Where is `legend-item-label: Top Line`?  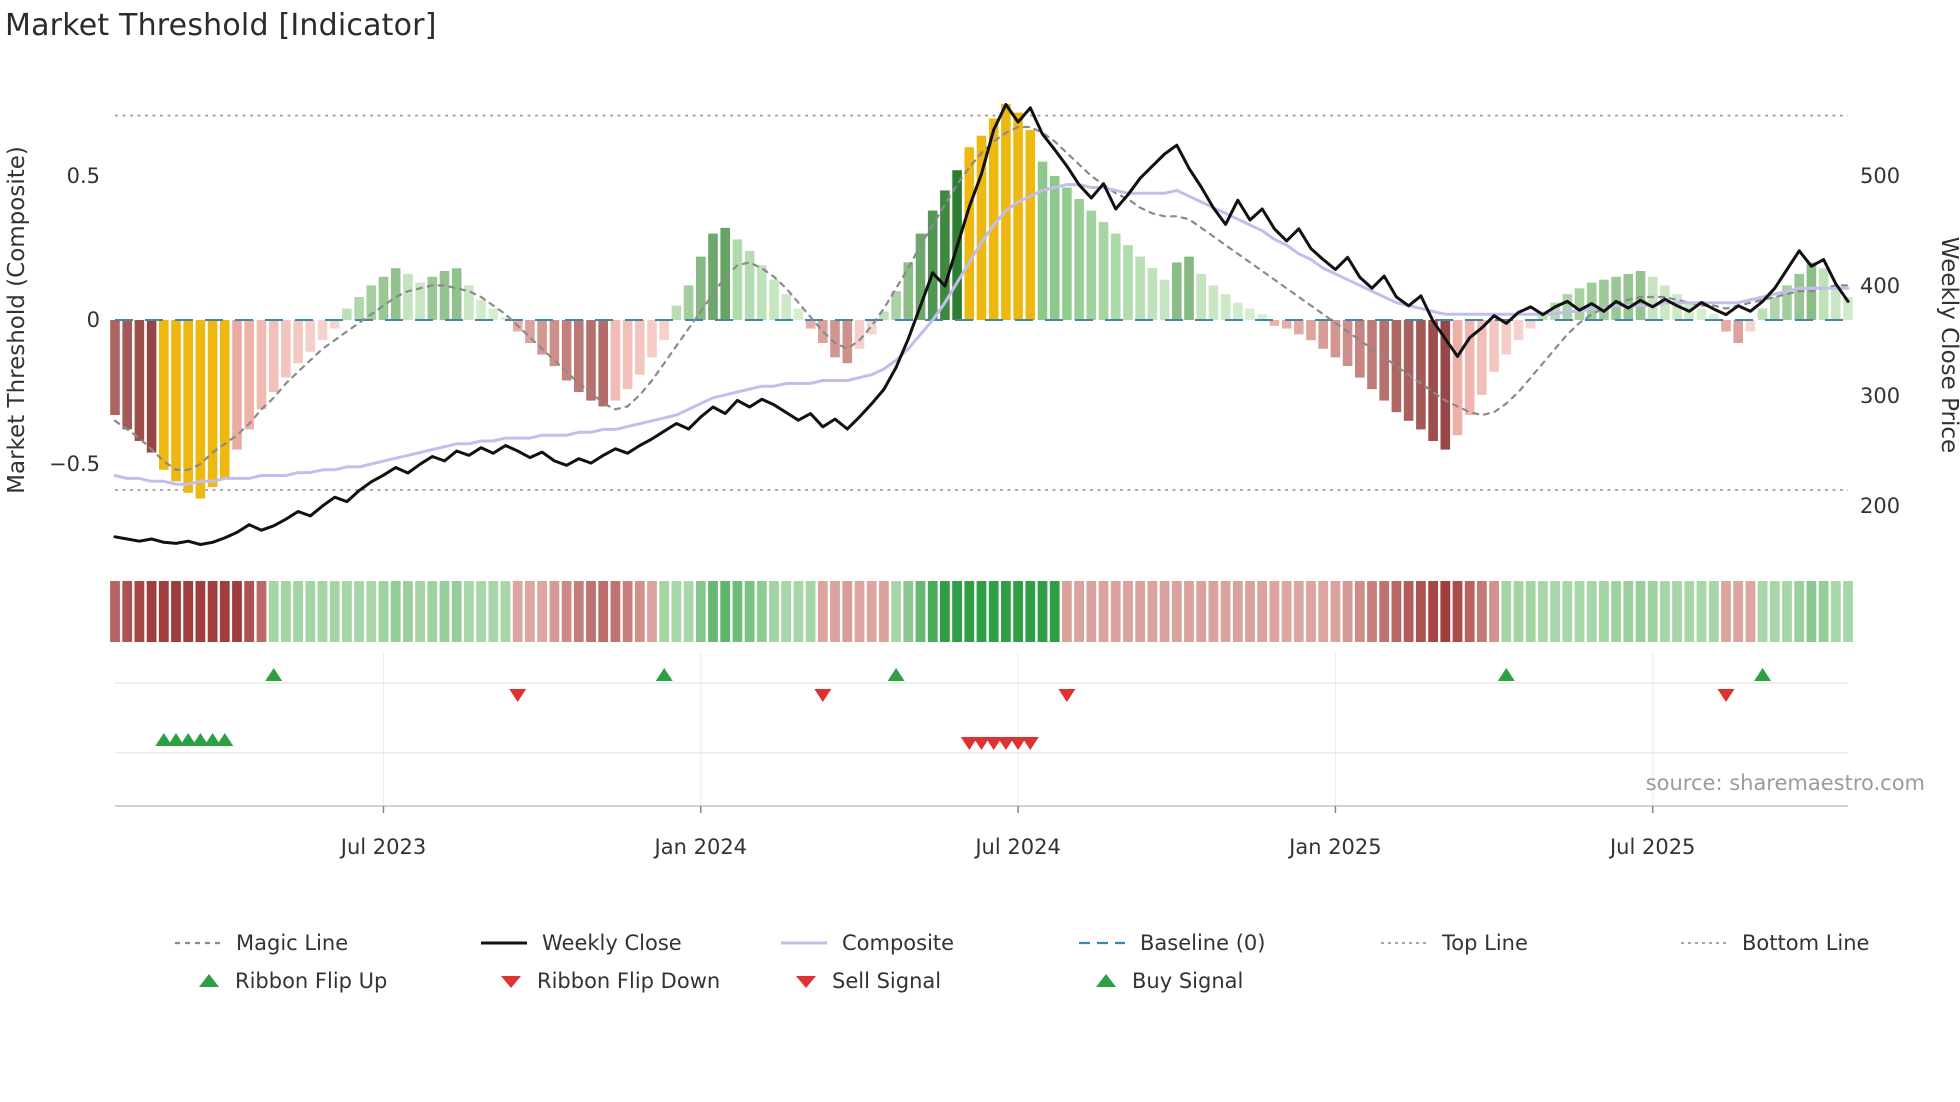 legend-item-label: Top Line is located at coordinates (1485, 943).